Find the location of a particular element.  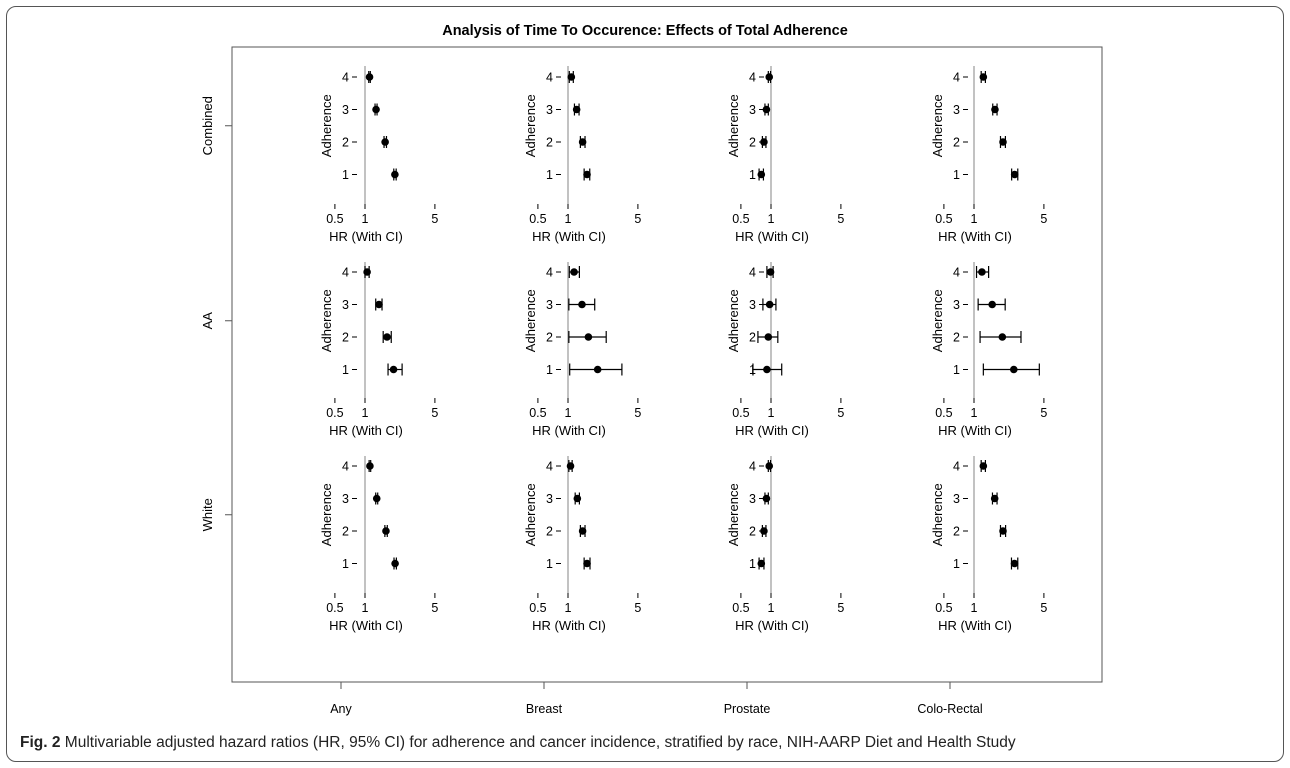

column-label-breast: Breast is located at coordinates (544, 709).